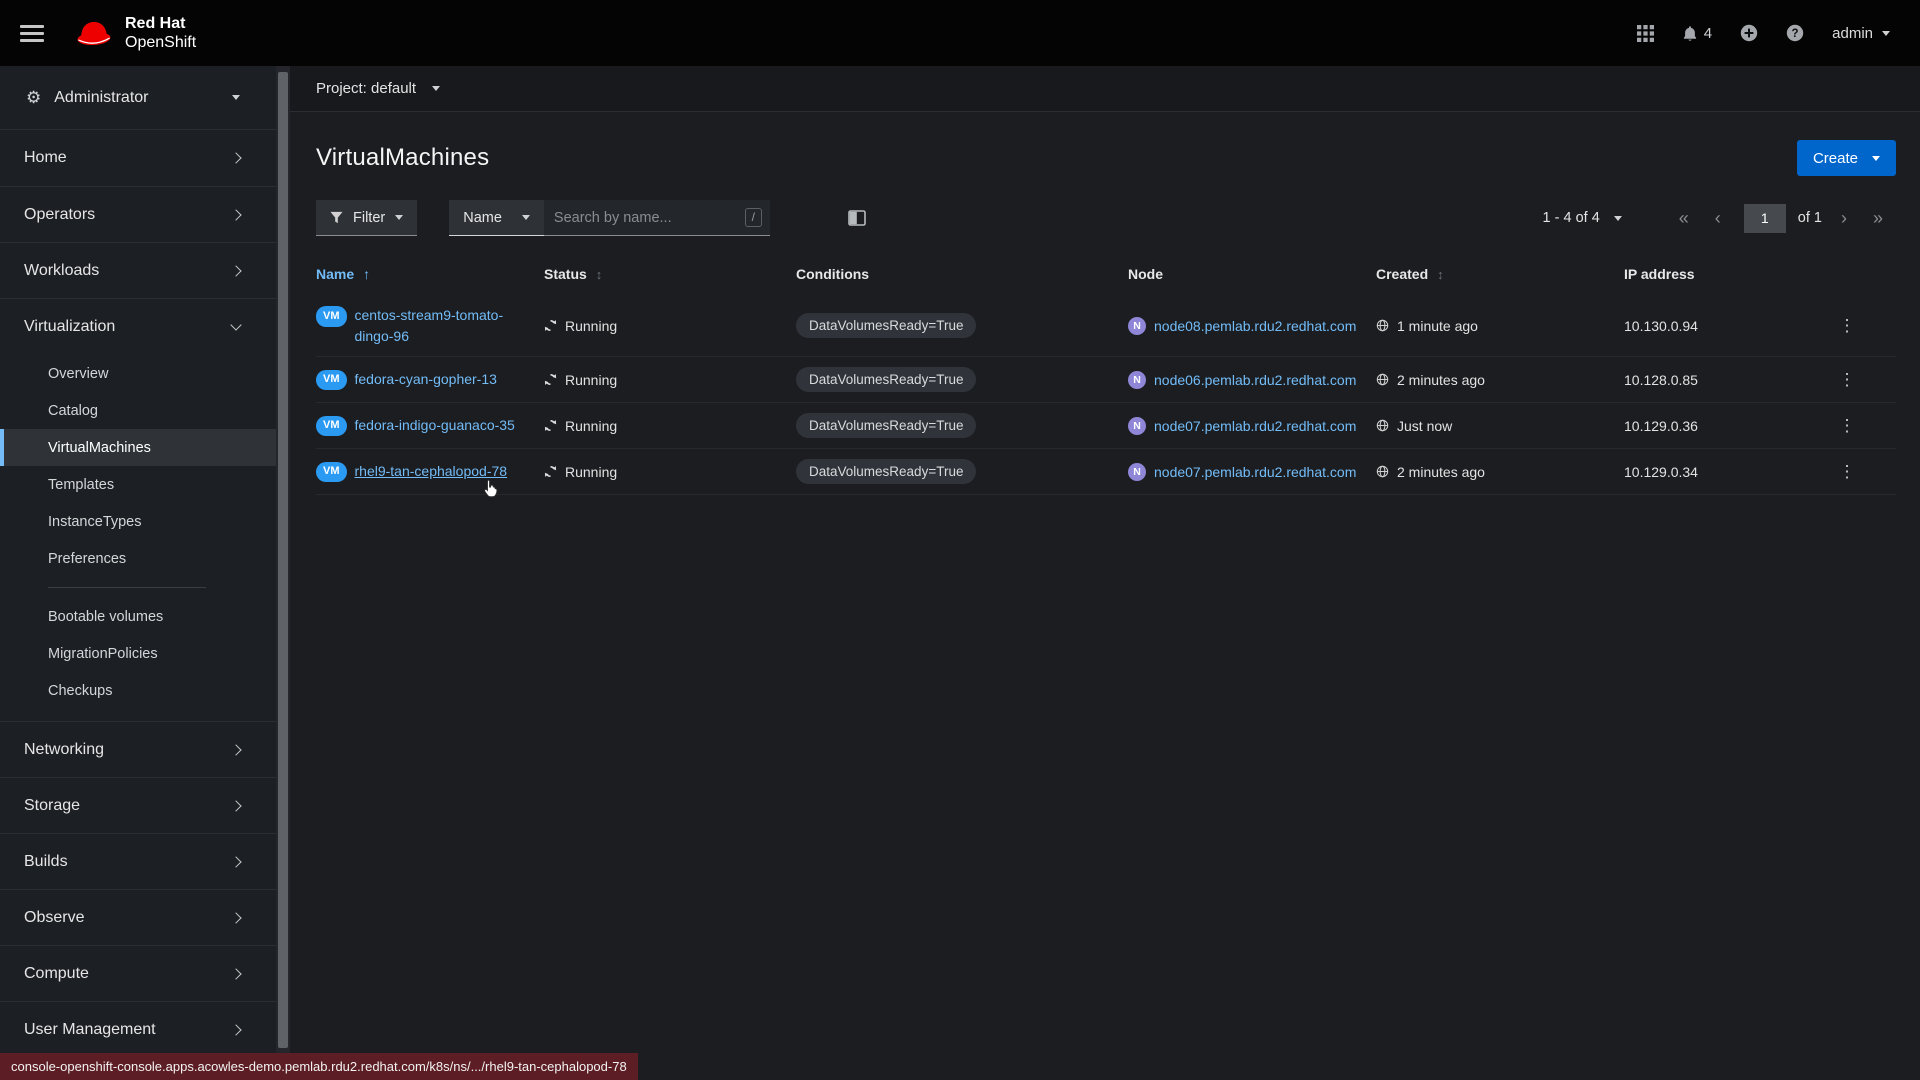 The image size is (1920, 1080). What do you see at coordinates (1441, 379) in the screenshot?
I see `created-timestamp: 2 minutes ago` at bounding box center [1441, 379].